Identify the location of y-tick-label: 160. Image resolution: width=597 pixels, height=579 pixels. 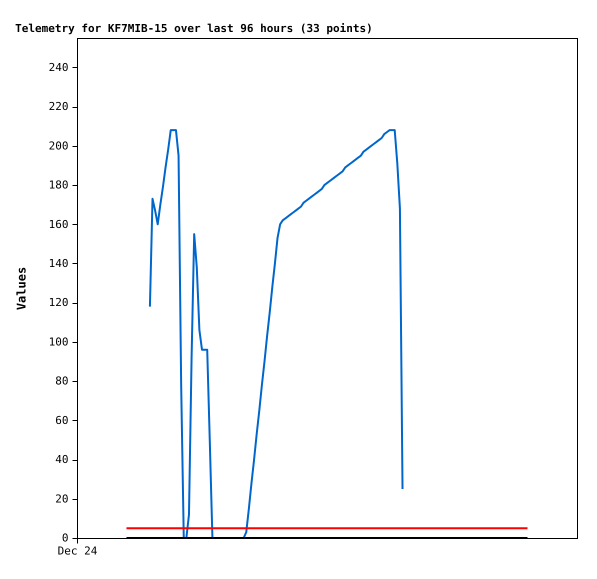
(58, 224).